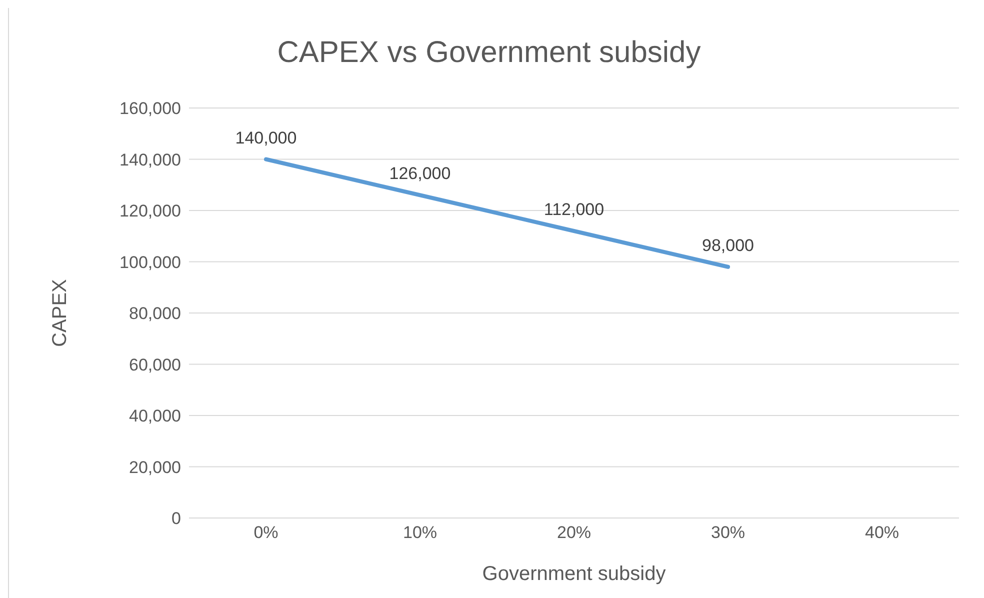 This screenshot has height=598, width=984. I want to click on x-tick-label: 10%, so click(420, 532).